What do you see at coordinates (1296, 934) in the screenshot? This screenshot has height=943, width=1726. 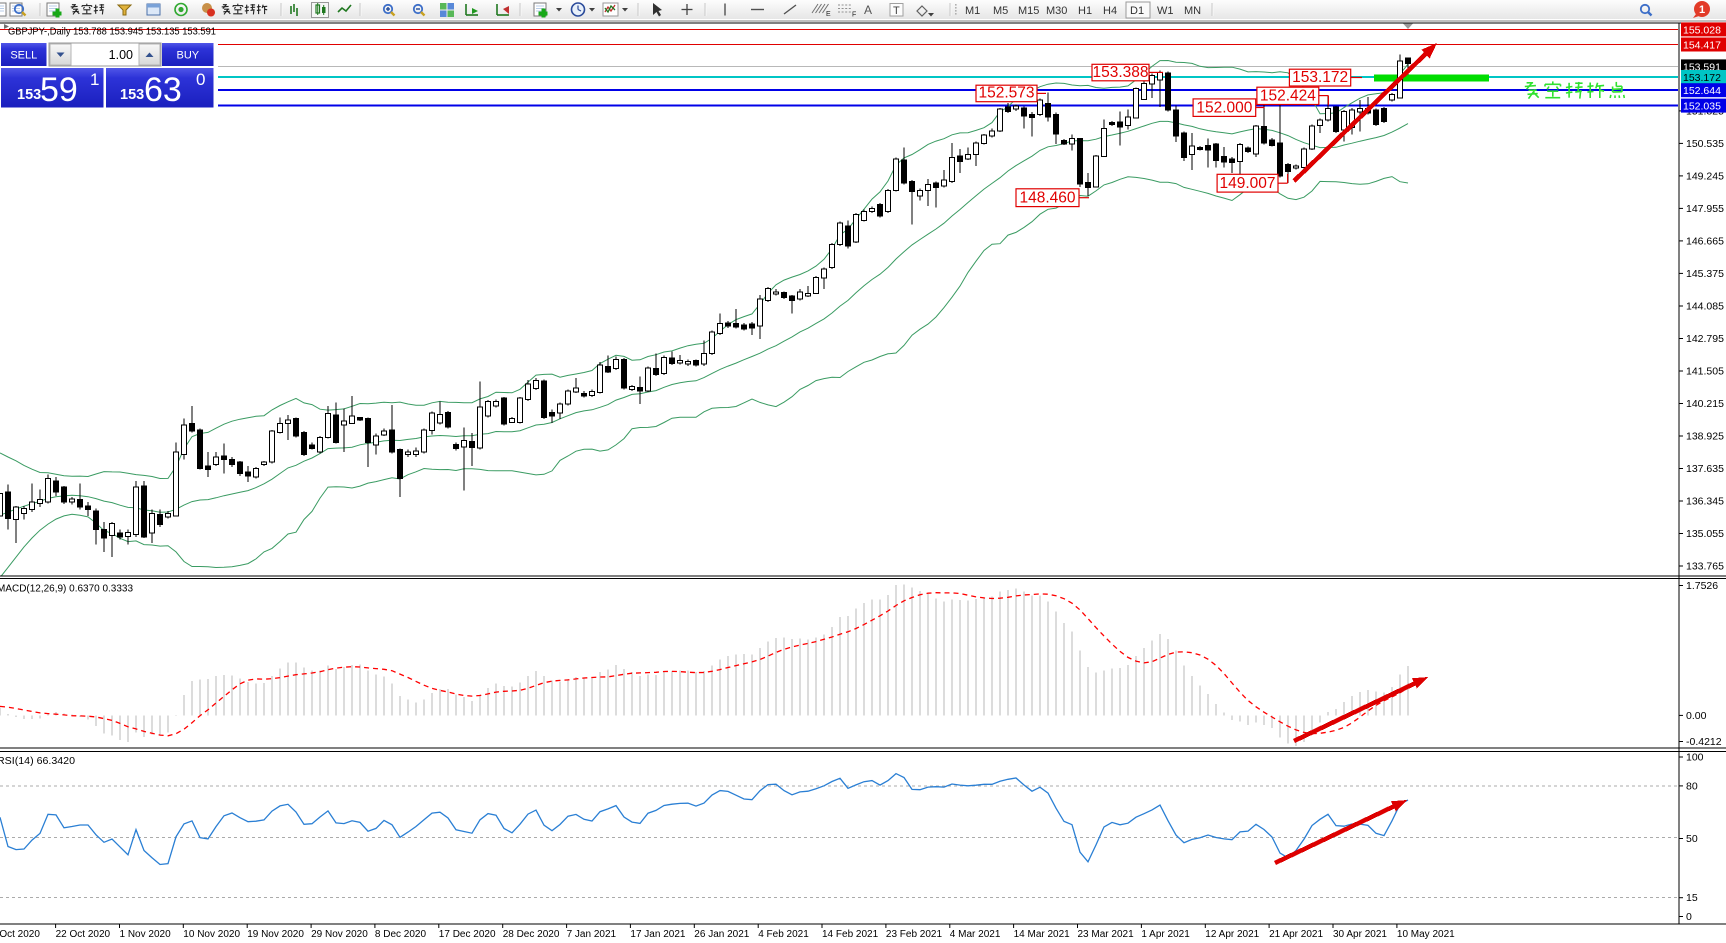 I see `svg-text: 21 Apr 2021` at bounding box center [1296, 934].